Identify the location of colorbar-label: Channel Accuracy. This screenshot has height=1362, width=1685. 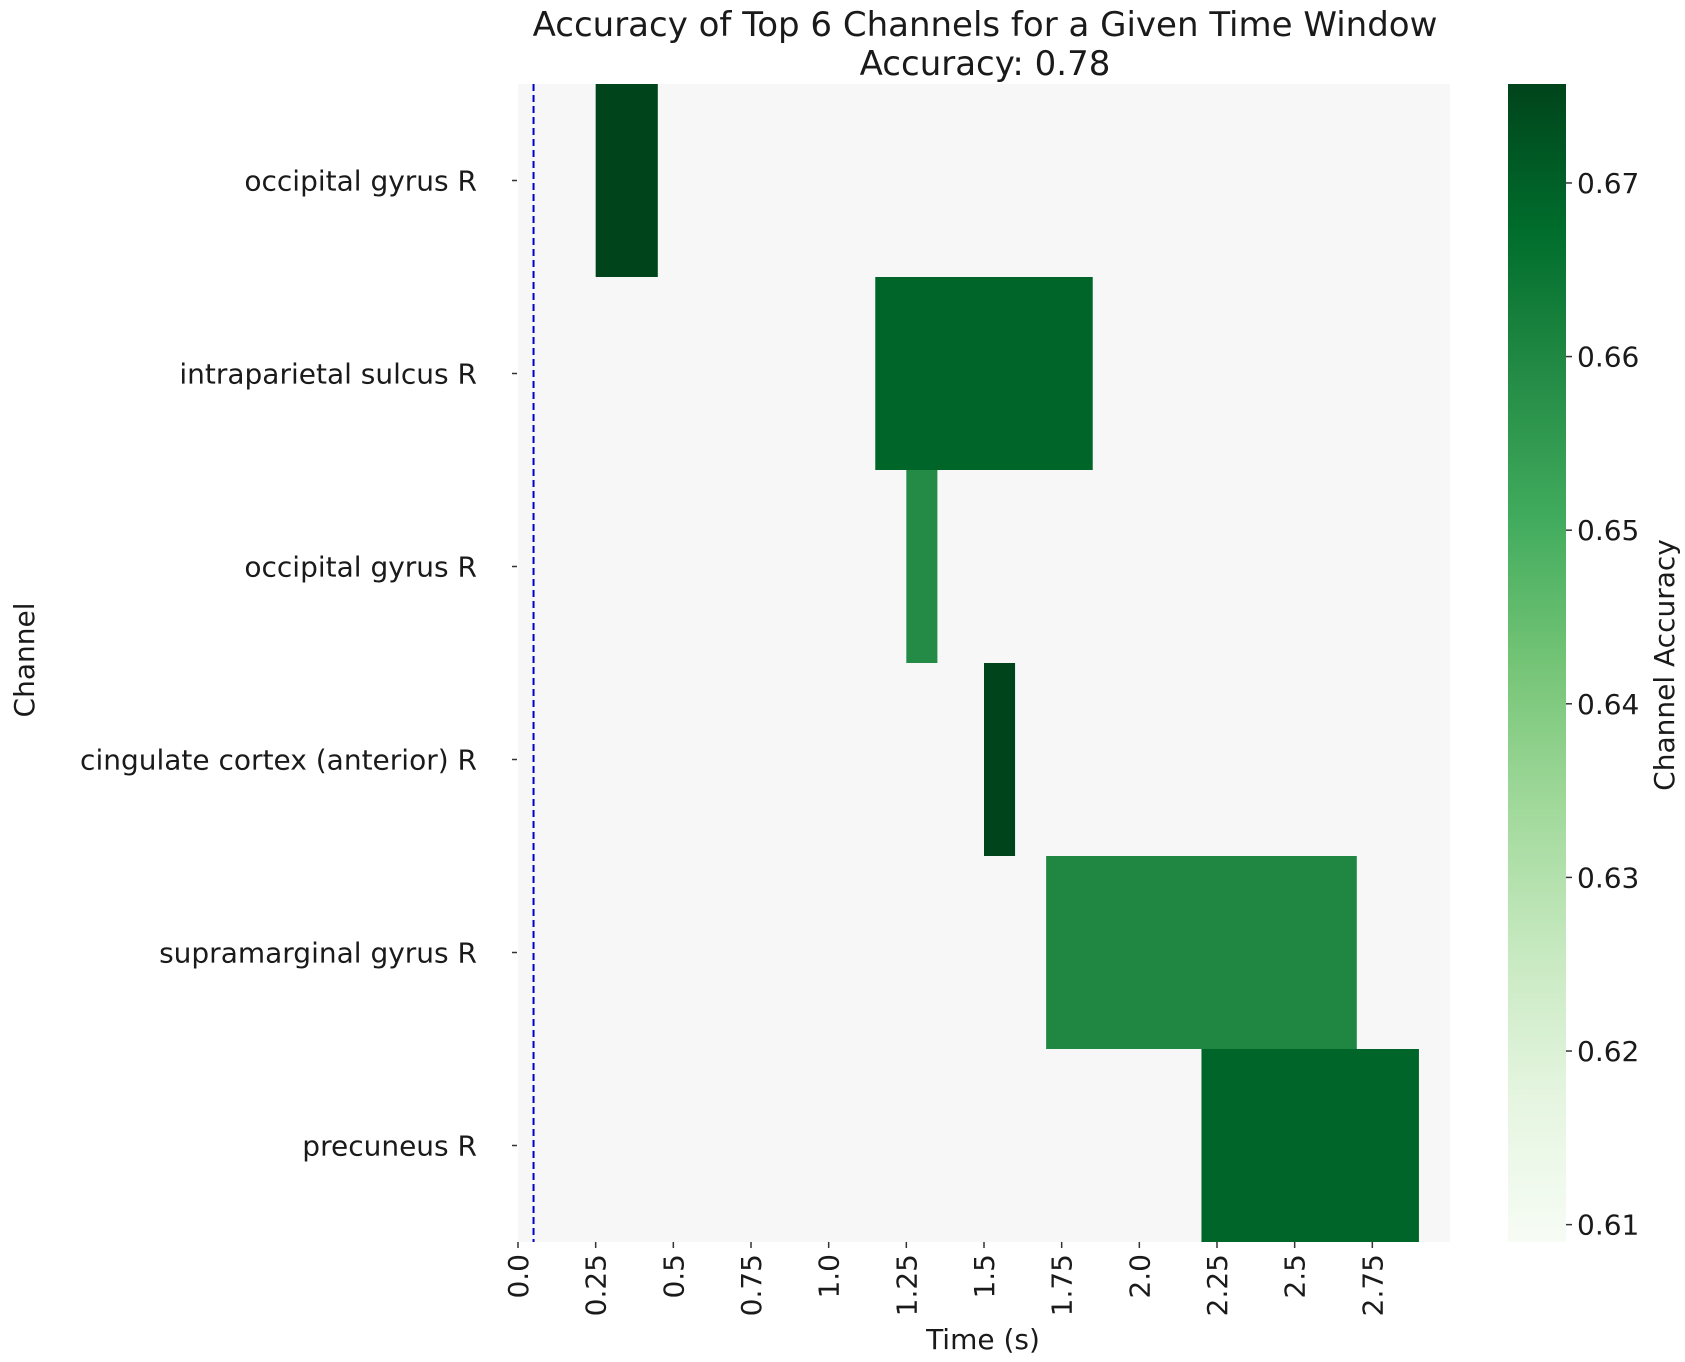
(1664, 665).